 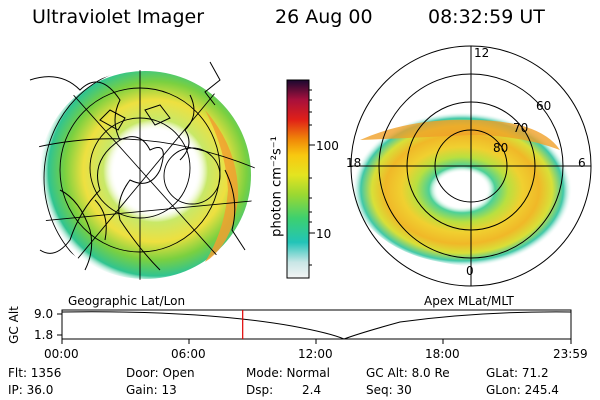 What do you see at coordinates (486, 17) in the screenshot?
I see `header-time: 08:32:59 UT` at bounding box center [486, 17].